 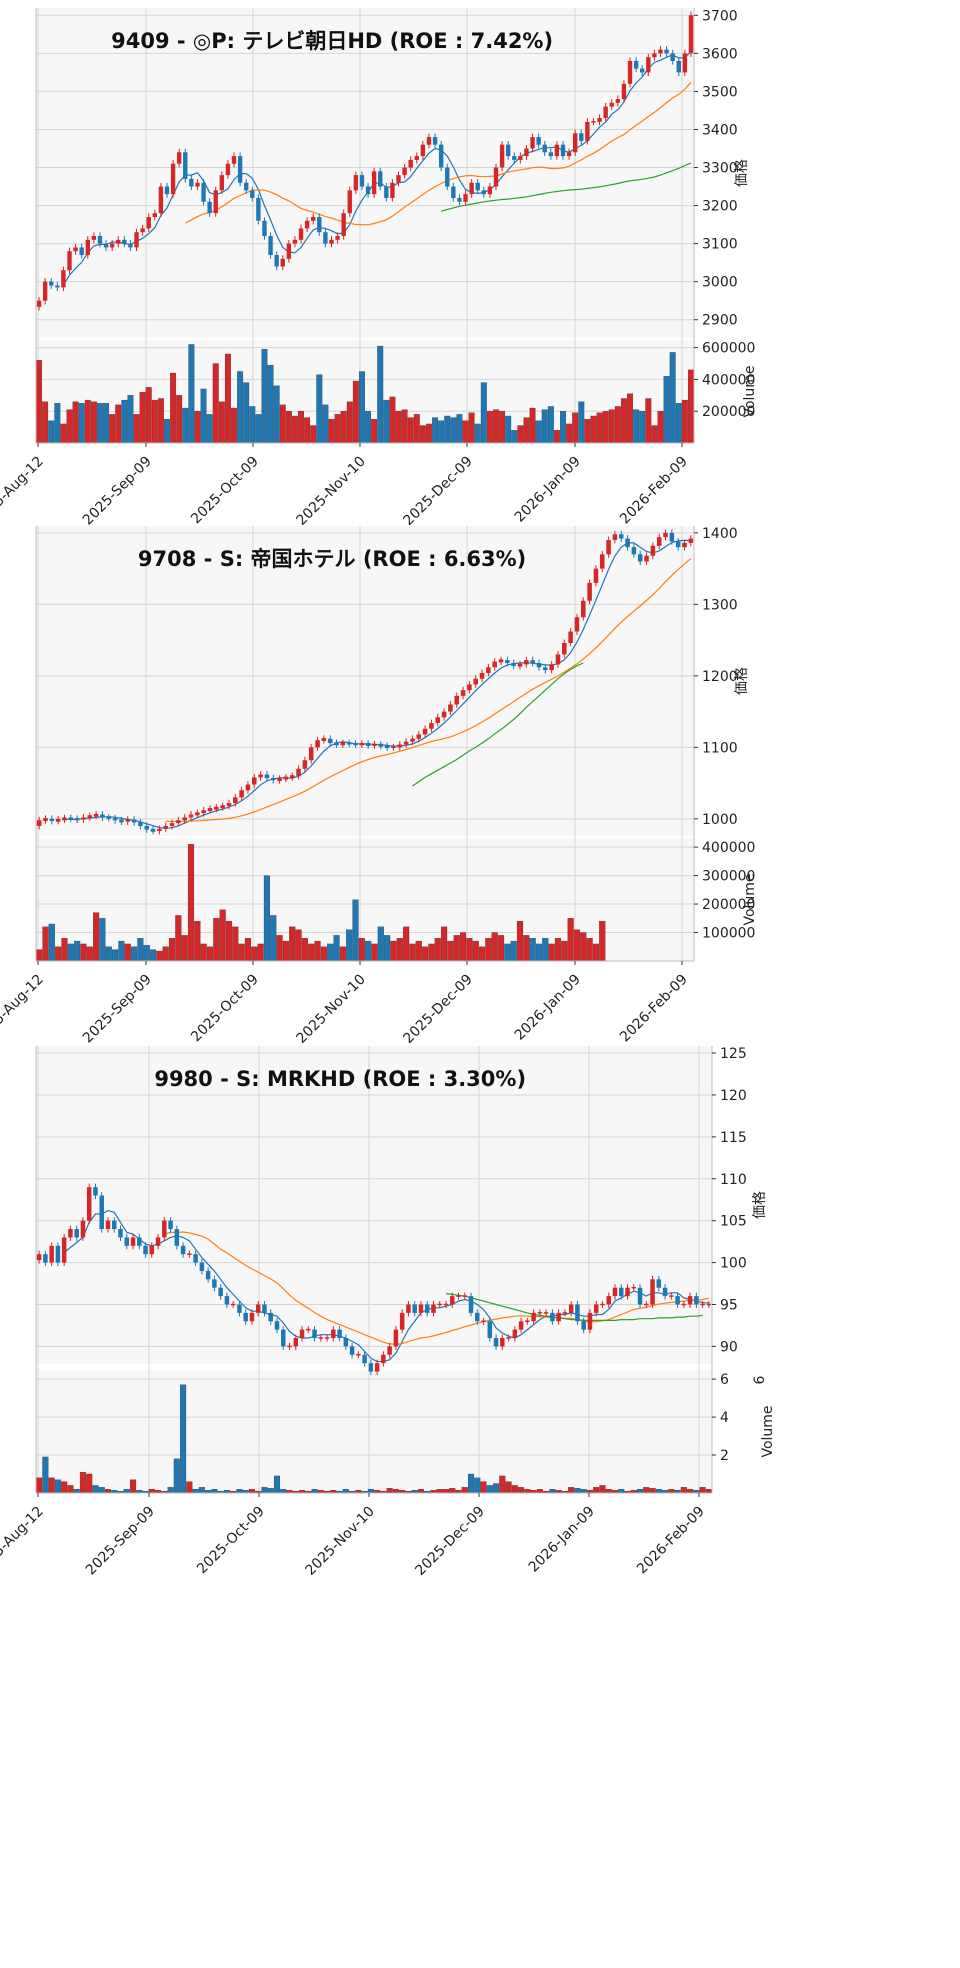 I want to click on chart-title: 9409 - ◎P: テレビ朝日HD (ROE : 7.42%), so click(x=332, y=41).